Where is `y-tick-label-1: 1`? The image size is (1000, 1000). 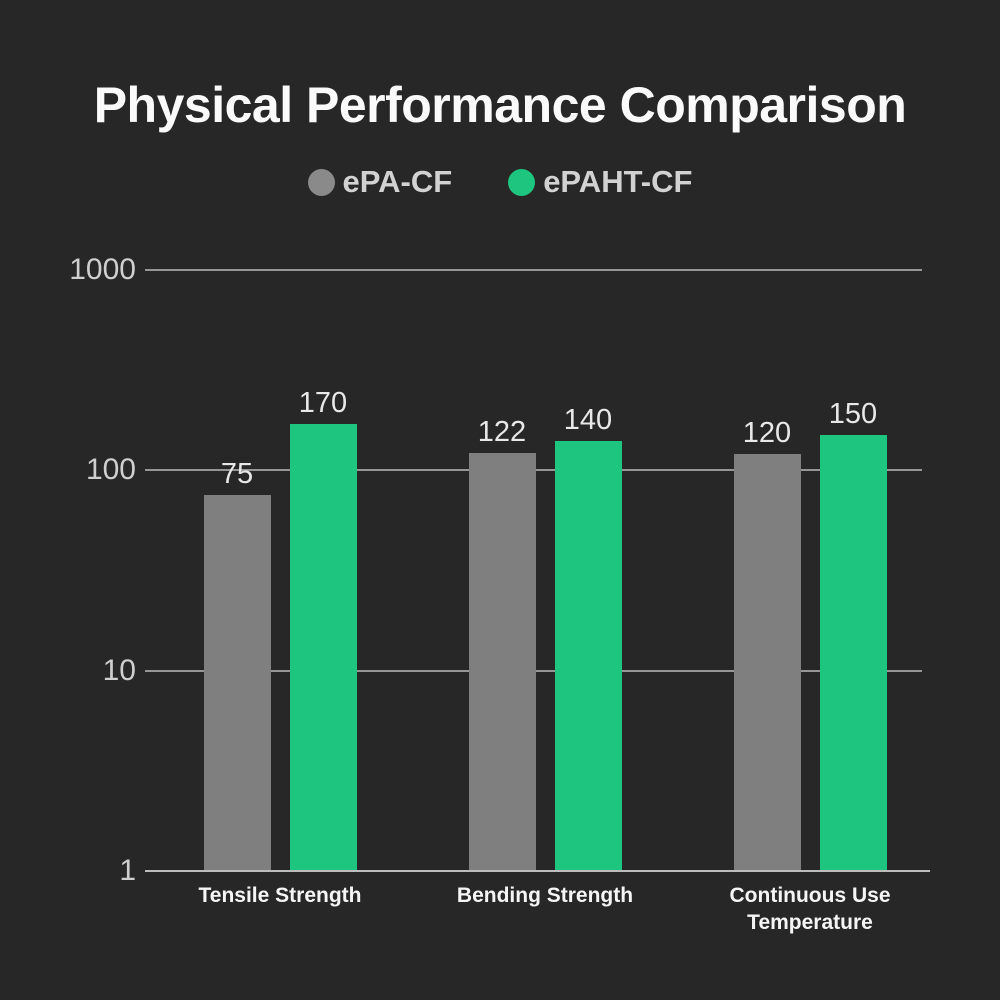
y-tick-label-1: 1 is located at coordinates (127, 870).